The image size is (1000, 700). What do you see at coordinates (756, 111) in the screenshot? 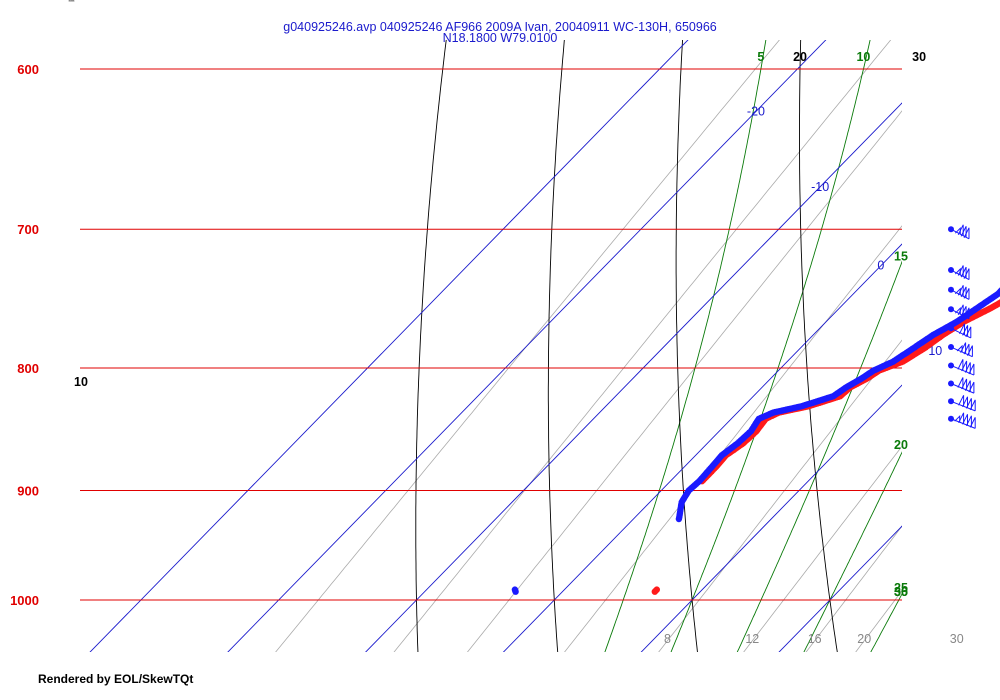
I see `isotherm-label: -20` at bounding box center [756, 111].